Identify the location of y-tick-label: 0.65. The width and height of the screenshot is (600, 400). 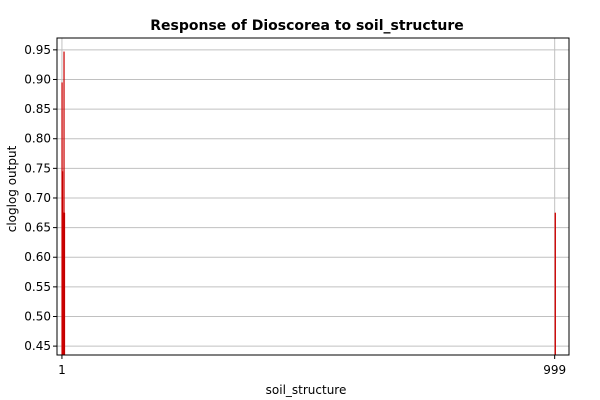
(37, 228).